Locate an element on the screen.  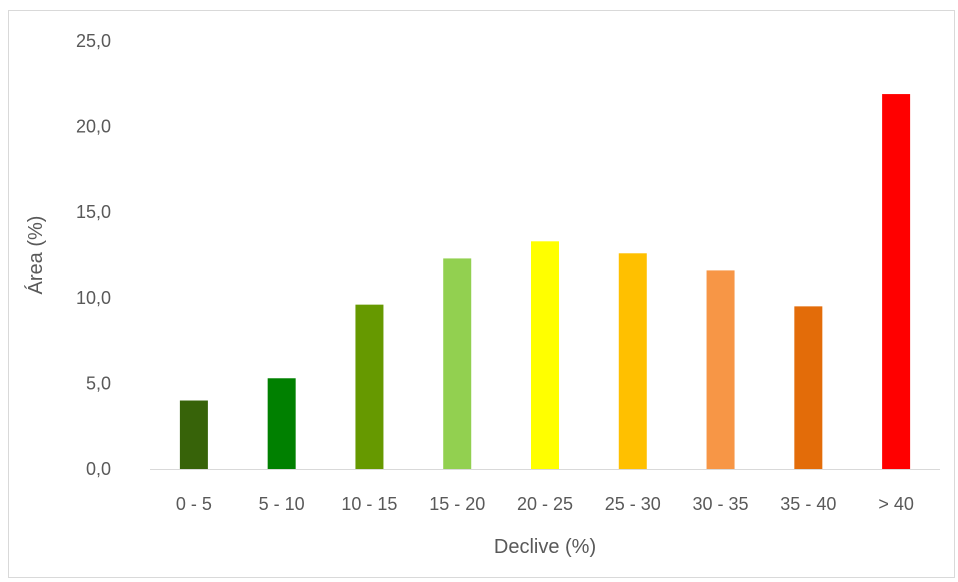
y-tick-label: 10,0 is located at coordinates (93, 298).